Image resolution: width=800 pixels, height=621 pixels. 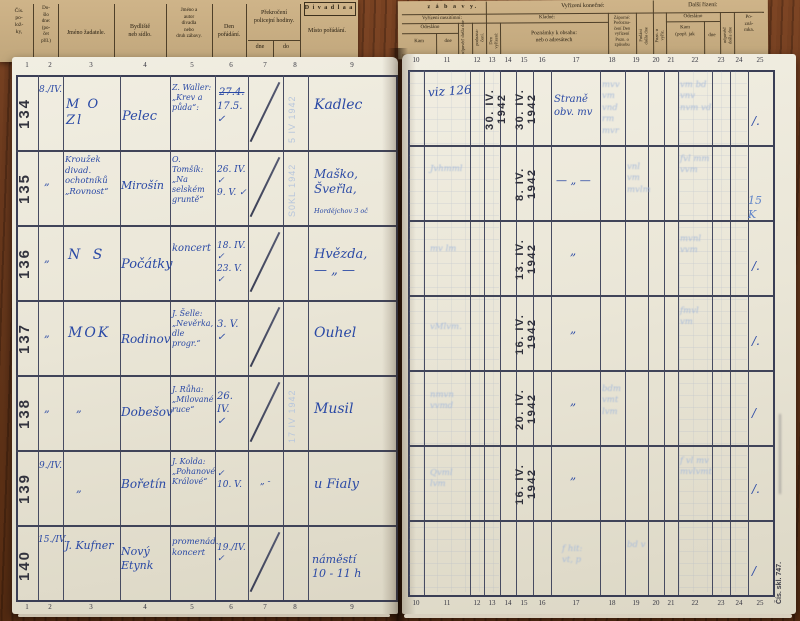 I want to click on date-stamp: 20. IV. 1942, so click(x=526, y=409).